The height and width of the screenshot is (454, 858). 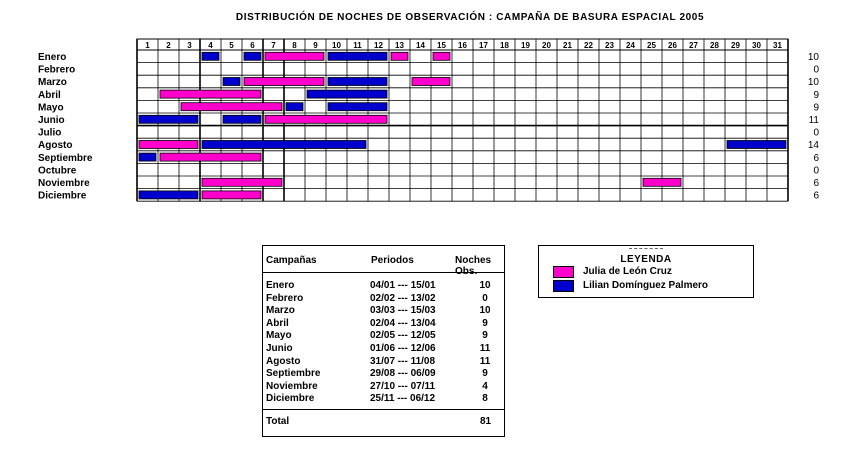 I want to click on header-campaigns: Campañas, so click(x=291, y=260).